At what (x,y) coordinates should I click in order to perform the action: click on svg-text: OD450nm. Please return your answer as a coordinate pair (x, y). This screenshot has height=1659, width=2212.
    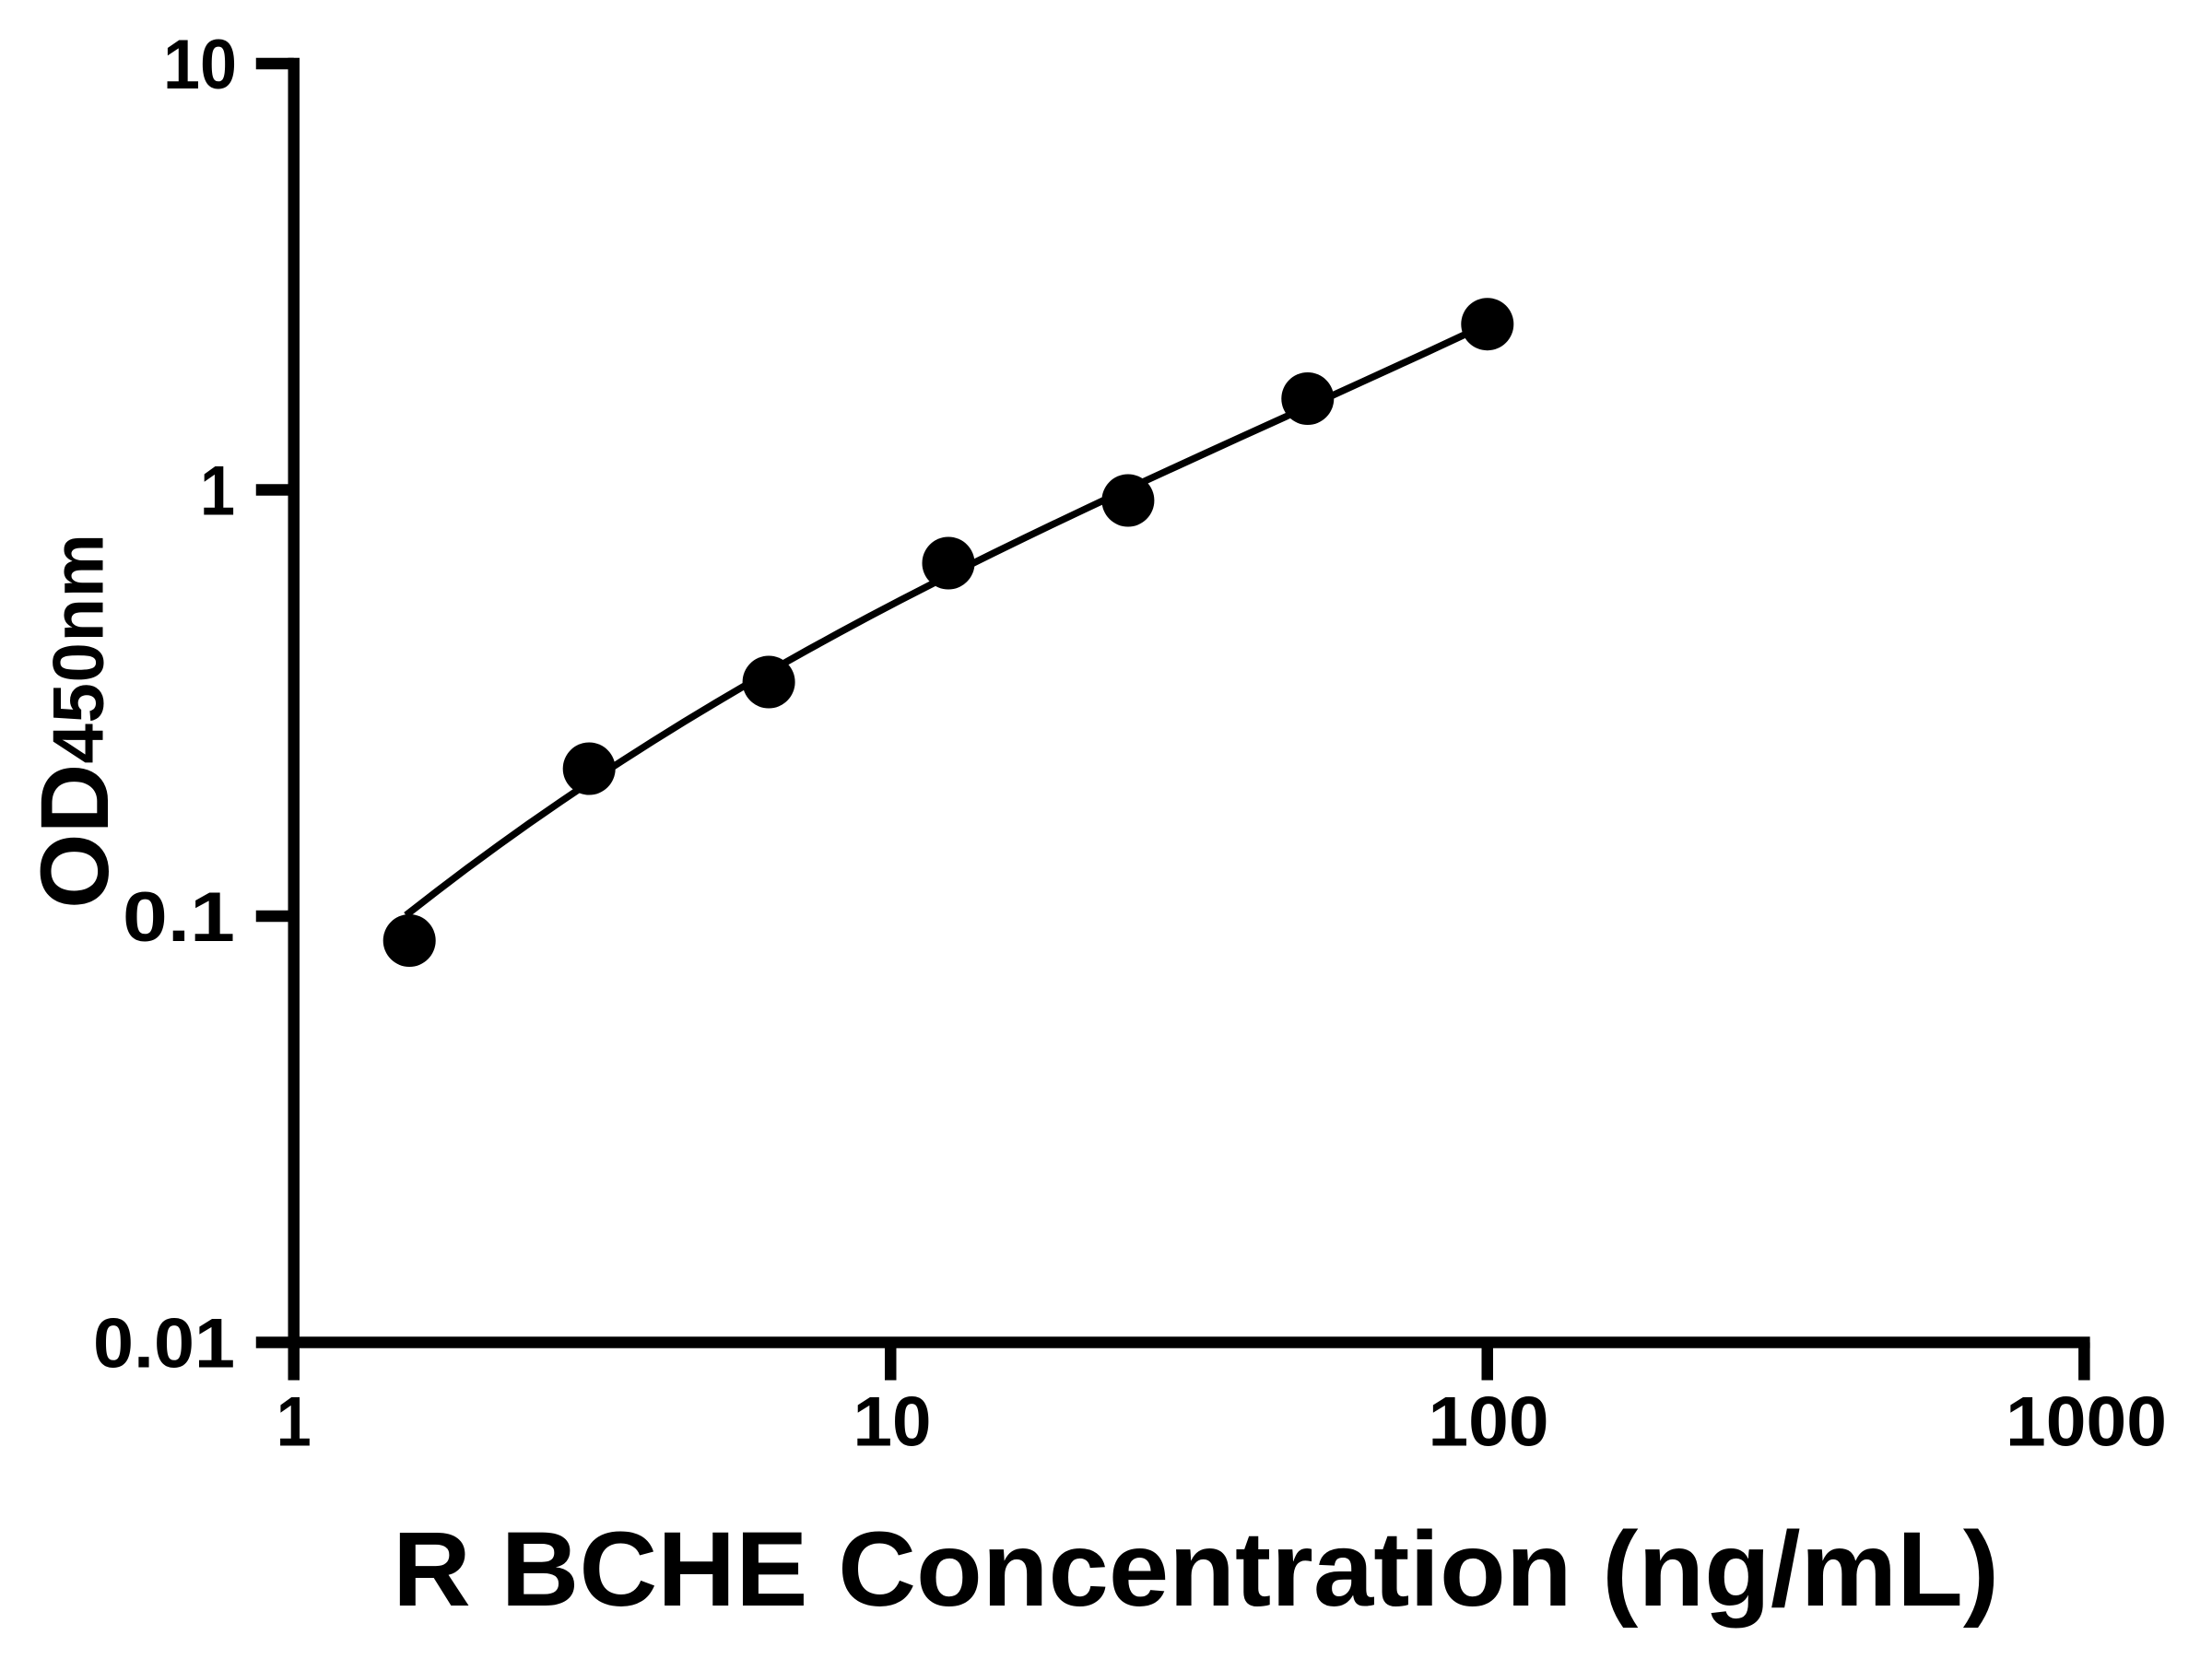
    Looking at the image, I should click on (75, 721).